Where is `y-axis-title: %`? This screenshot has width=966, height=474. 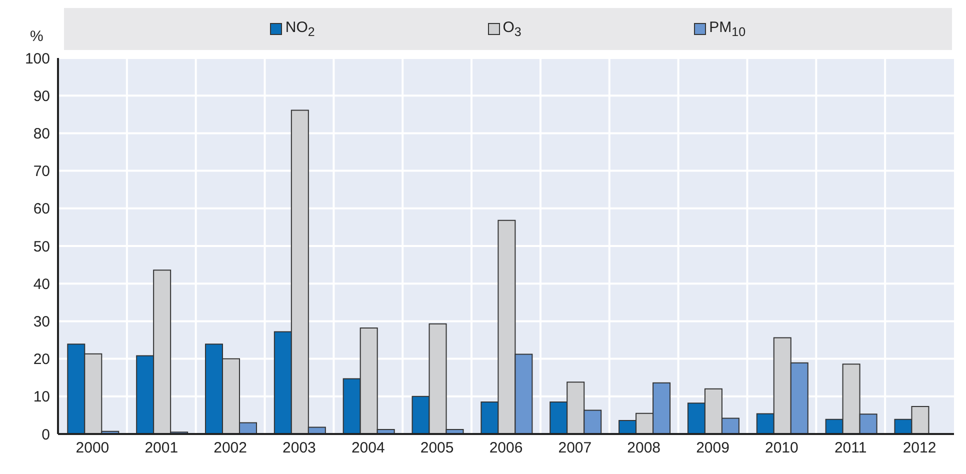 y-axis-title: % is located at coordinates (37, 36).